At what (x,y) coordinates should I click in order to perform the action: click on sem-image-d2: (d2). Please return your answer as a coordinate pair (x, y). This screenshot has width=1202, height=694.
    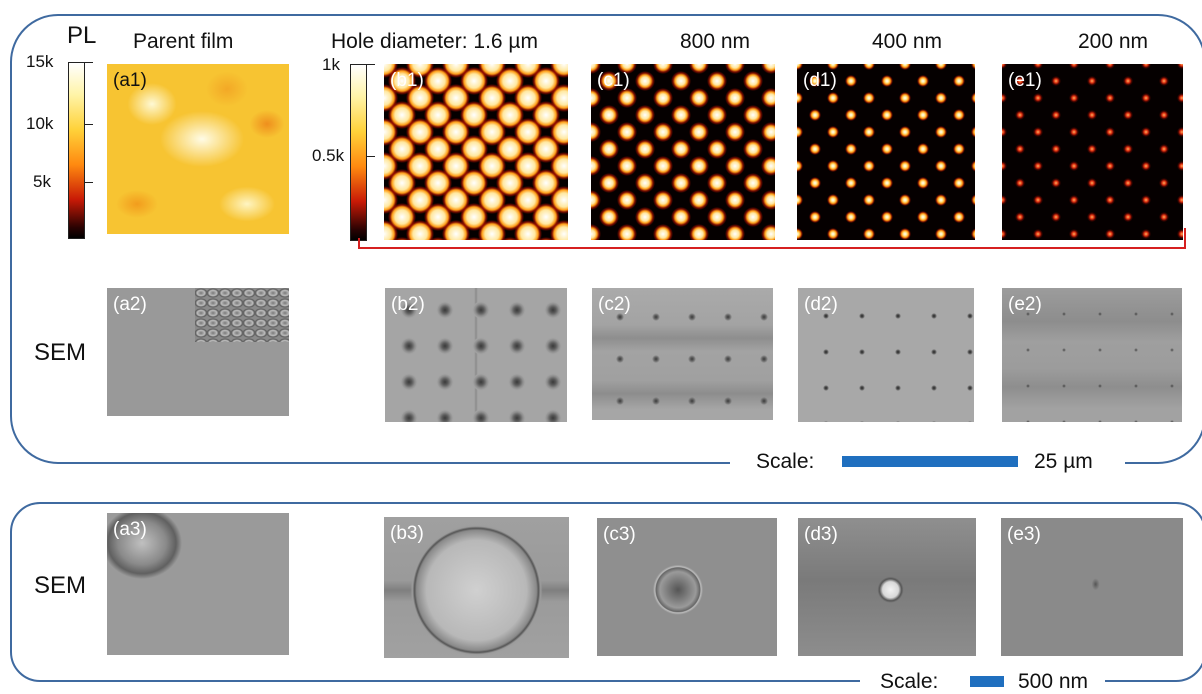
    Looking at the image, I should click on (886, 355).